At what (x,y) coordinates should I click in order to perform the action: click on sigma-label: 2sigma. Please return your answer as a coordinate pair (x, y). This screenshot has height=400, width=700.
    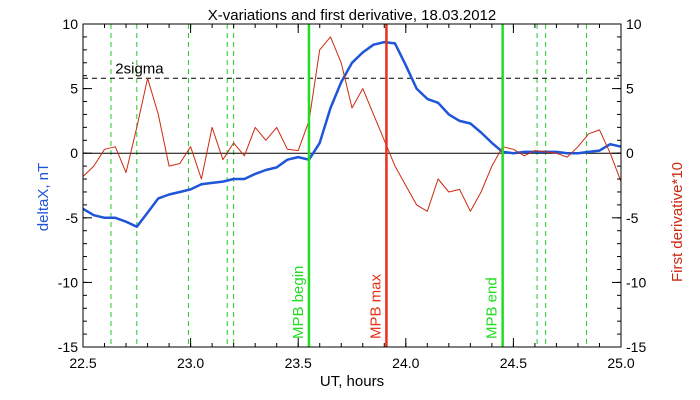
    Looking at the image, I should click on (139, 68).